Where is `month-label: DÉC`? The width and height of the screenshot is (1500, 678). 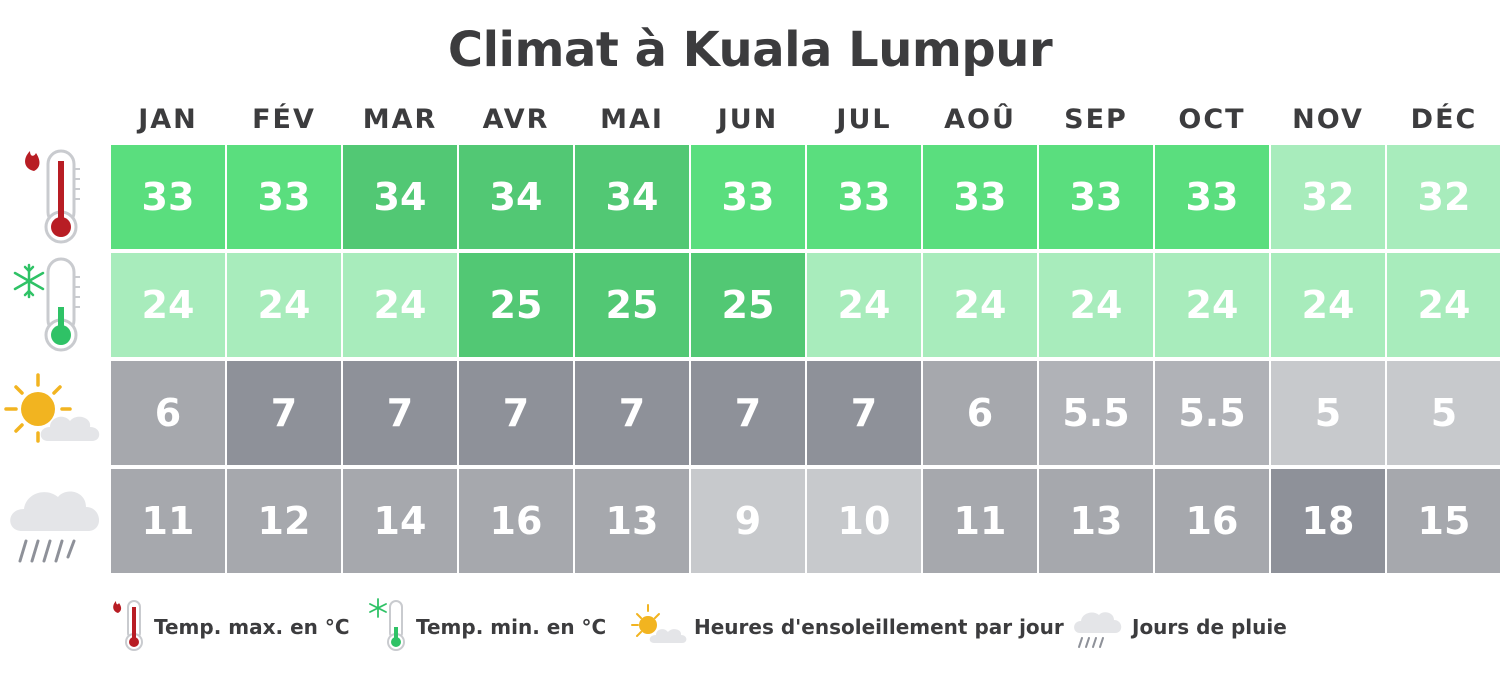 month-label: DÉC is located at coordinates (1444, 119).